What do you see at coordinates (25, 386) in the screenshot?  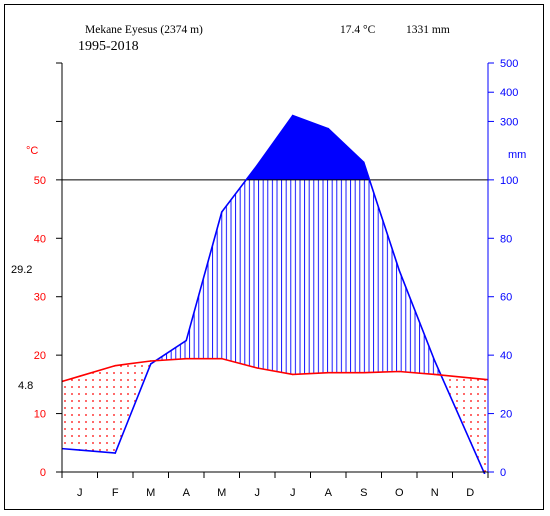 I see `temp-min-annotation: 4.8` at bounding box center [25, 386].